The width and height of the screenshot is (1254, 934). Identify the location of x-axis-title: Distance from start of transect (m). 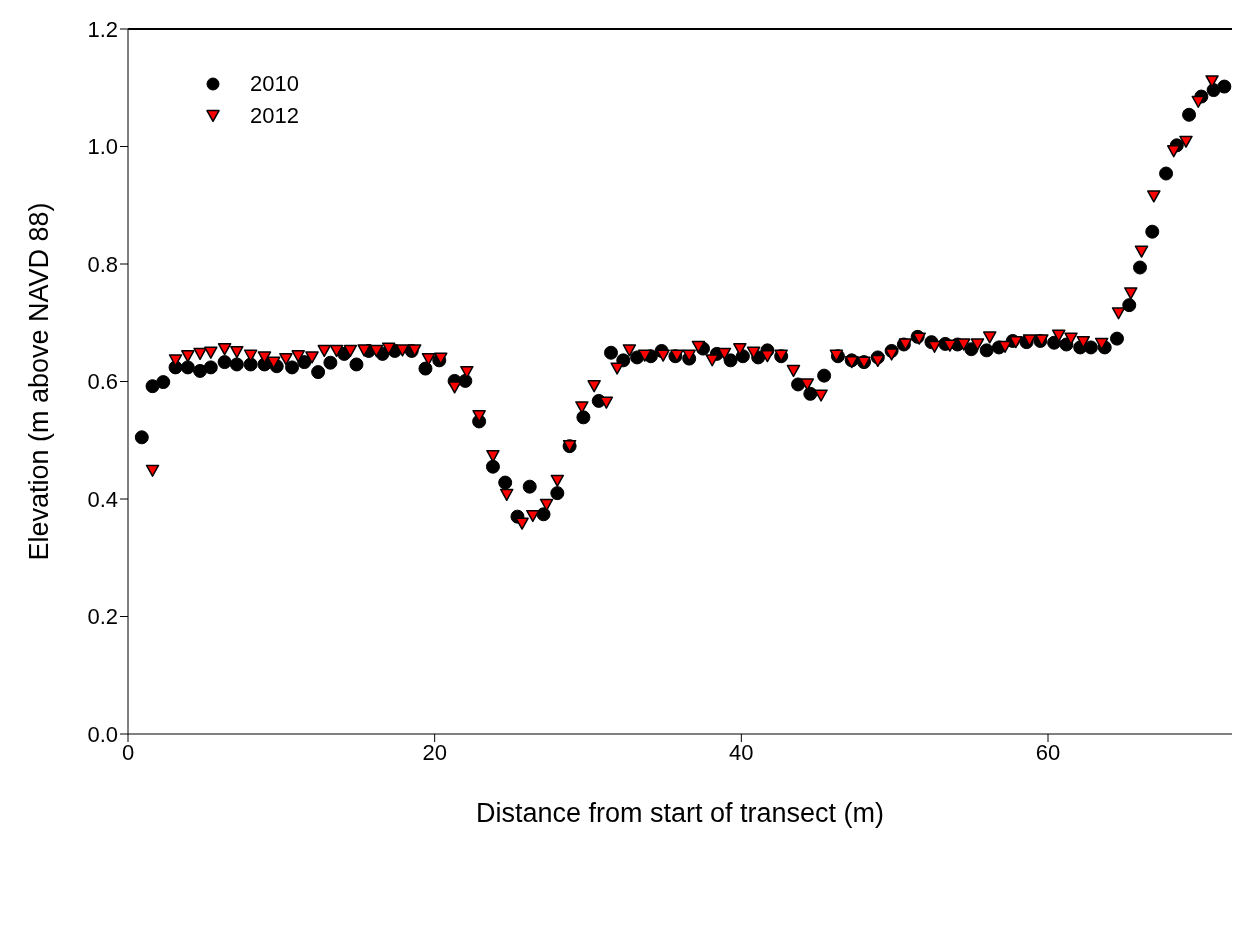
(680, 813).